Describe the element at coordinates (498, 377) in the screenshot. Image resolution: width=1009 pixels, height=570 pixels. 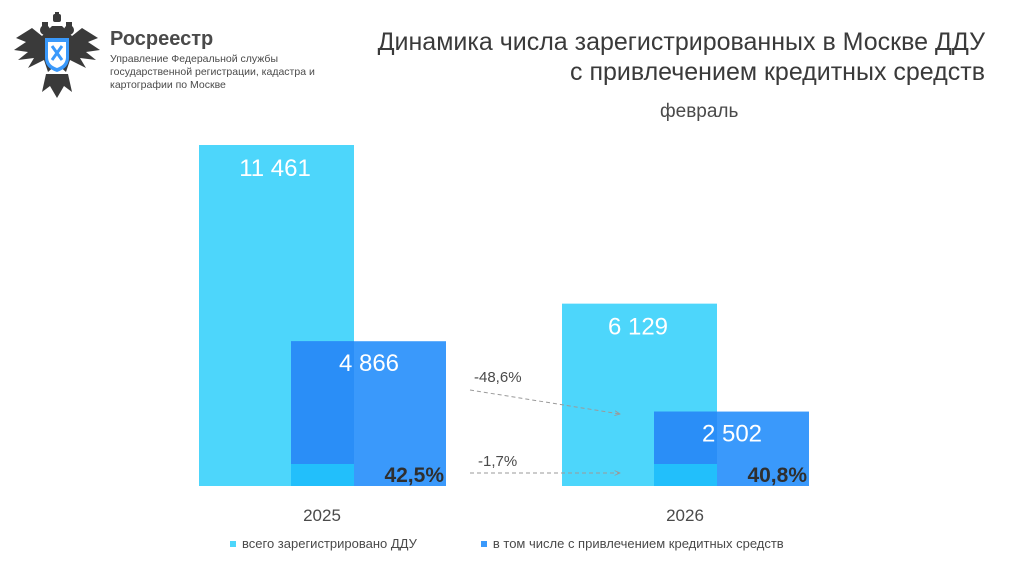
I see `change-label-total: -48,6%` at that location.